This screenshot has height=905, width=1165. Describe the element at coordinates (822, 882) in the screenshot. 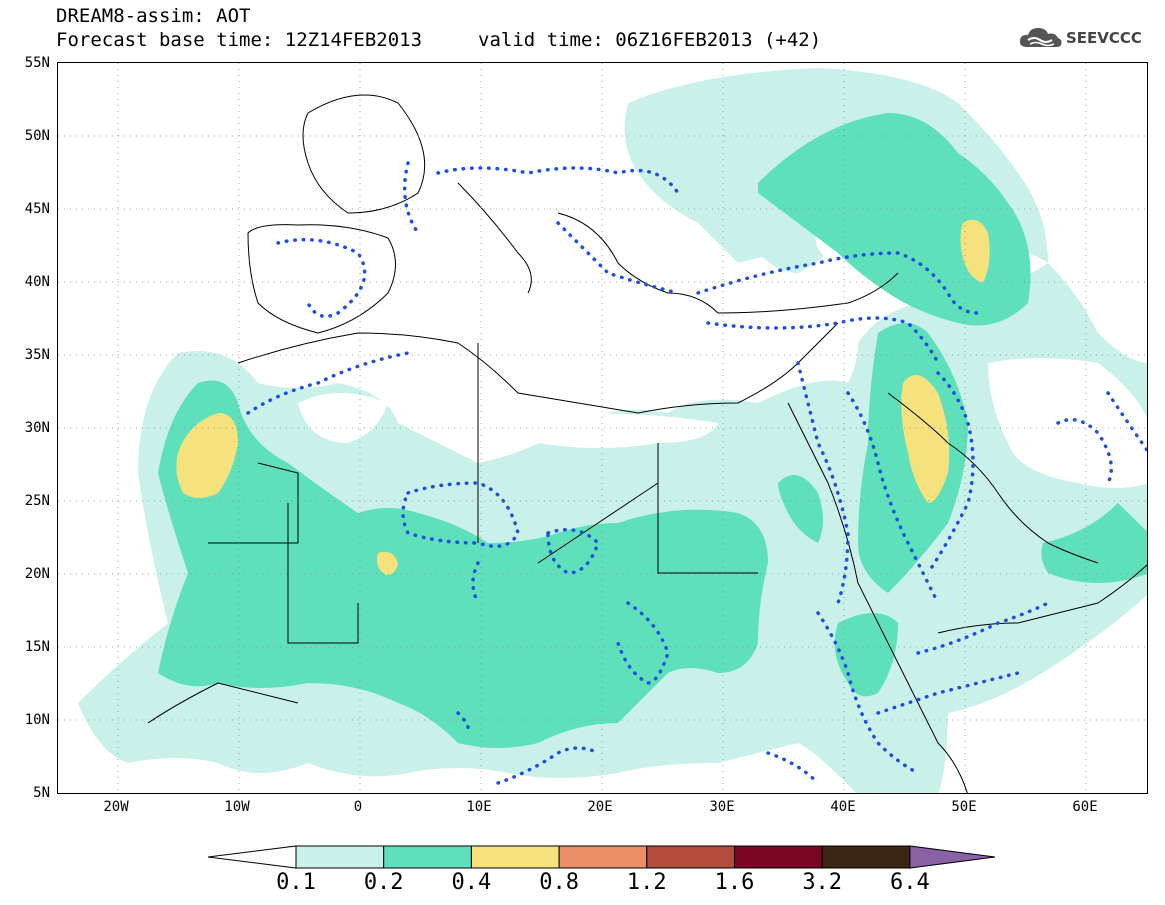

I see `colorbar-label: 3.2` at that location.